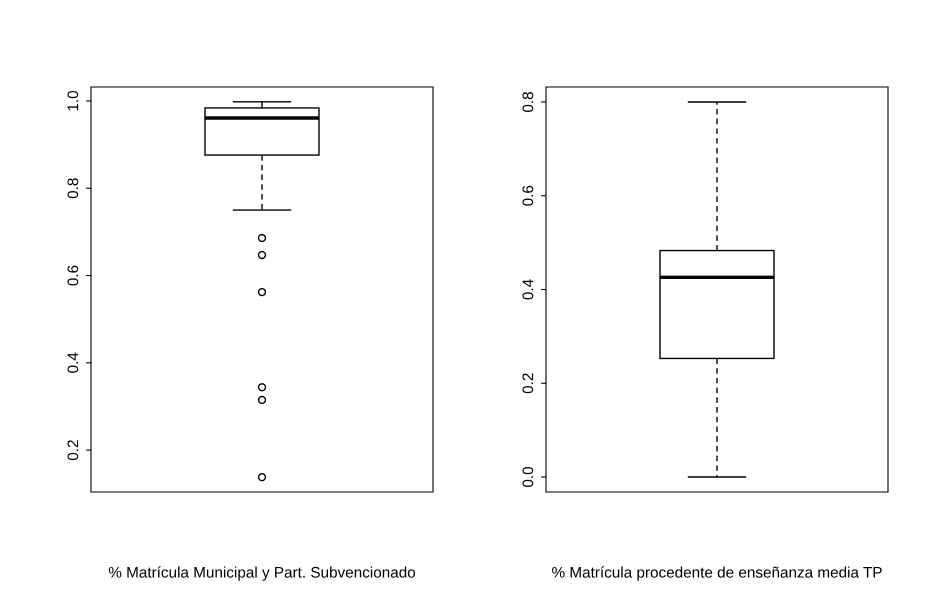  Describe the element at coordinates (717, 573) in the screenshot. I see `x-axis-title: % Matrícula procedente de enseñanza media TP` at that location.